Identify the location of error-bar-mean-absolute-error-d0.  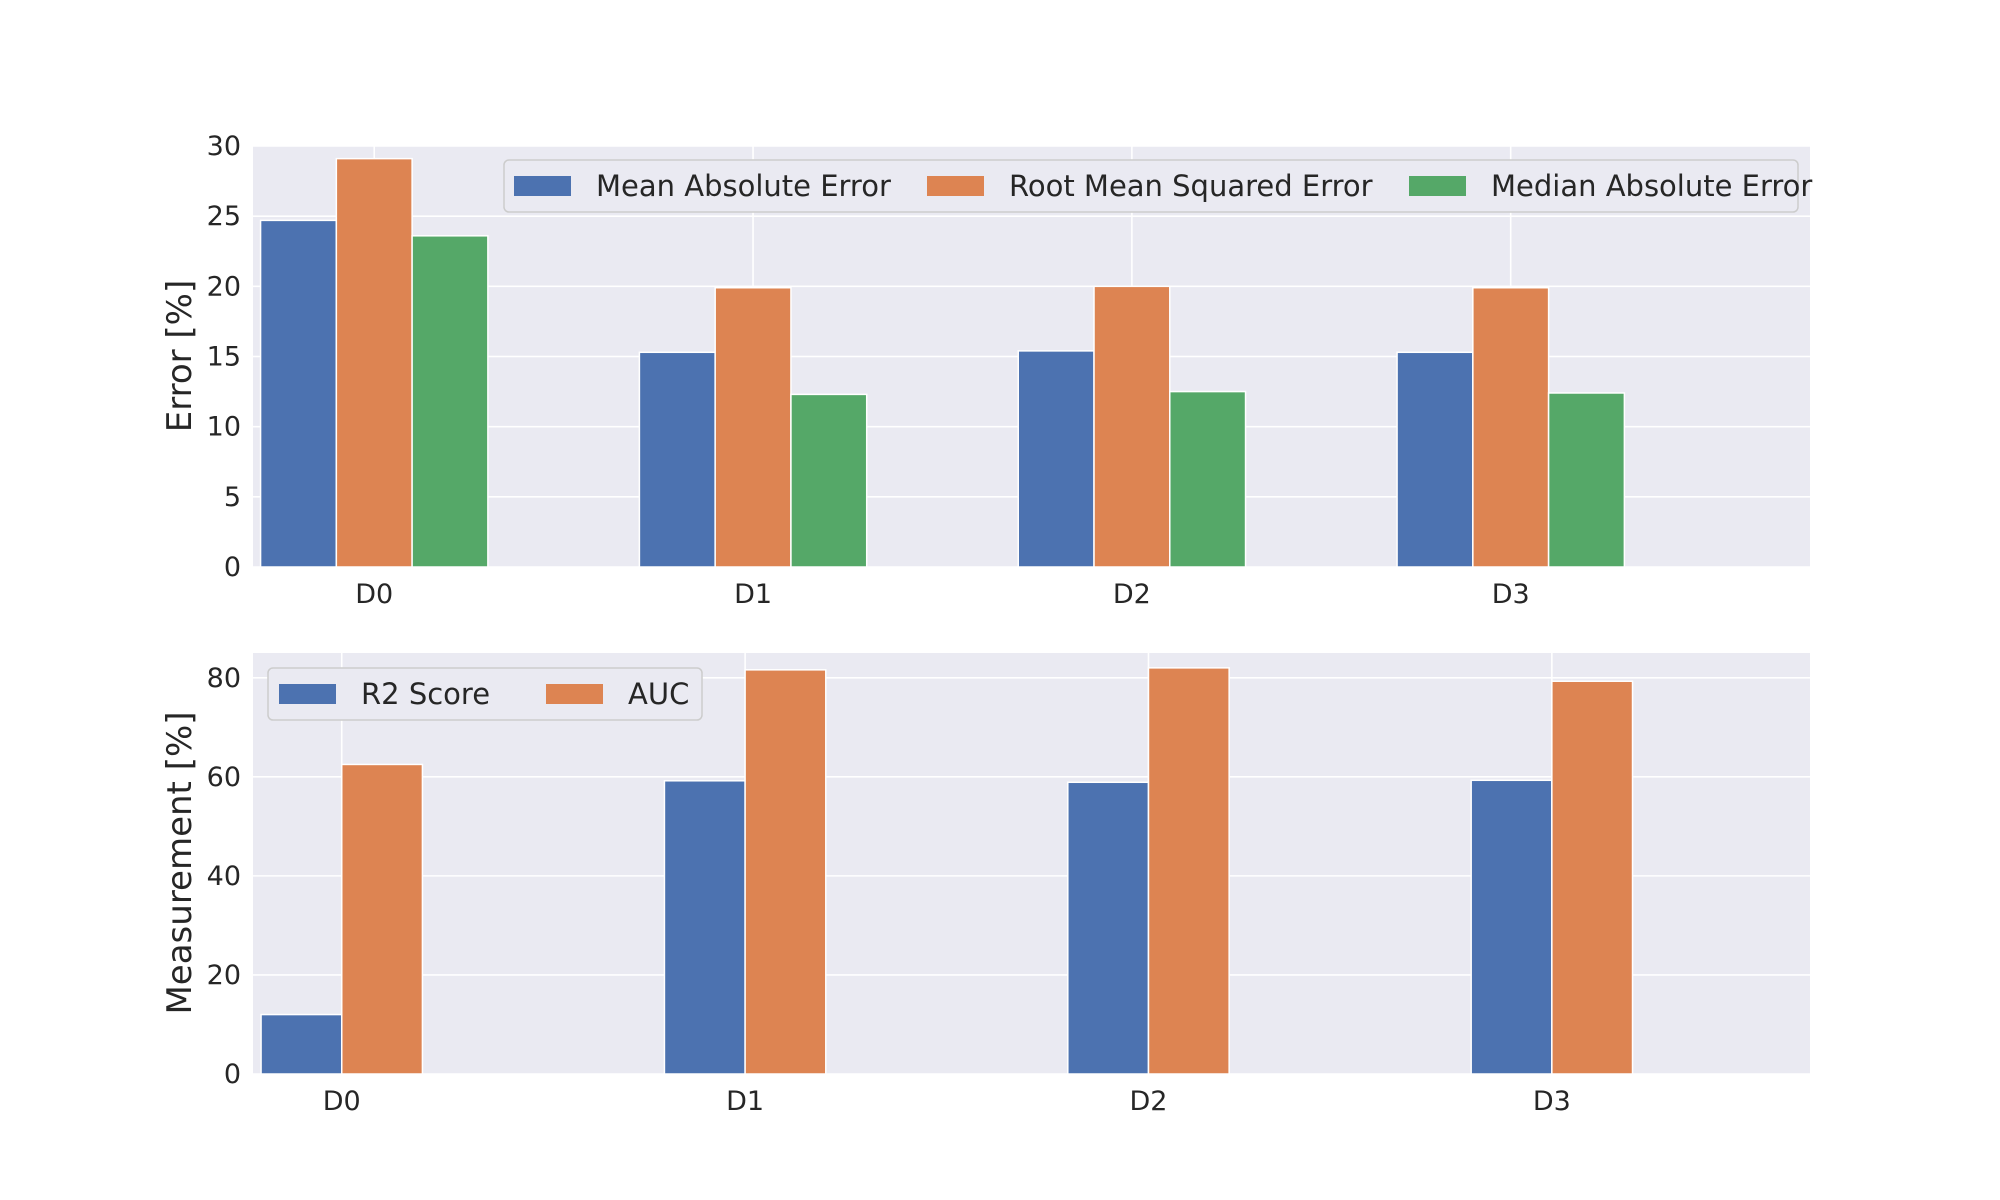
(298, 393).